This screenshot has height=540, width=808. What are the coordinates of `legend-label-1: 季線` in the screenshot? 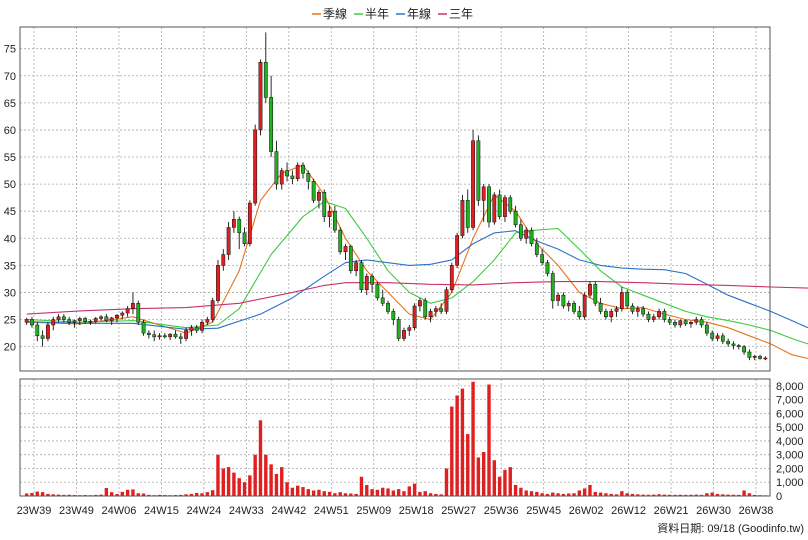 It's located at (335, 13).